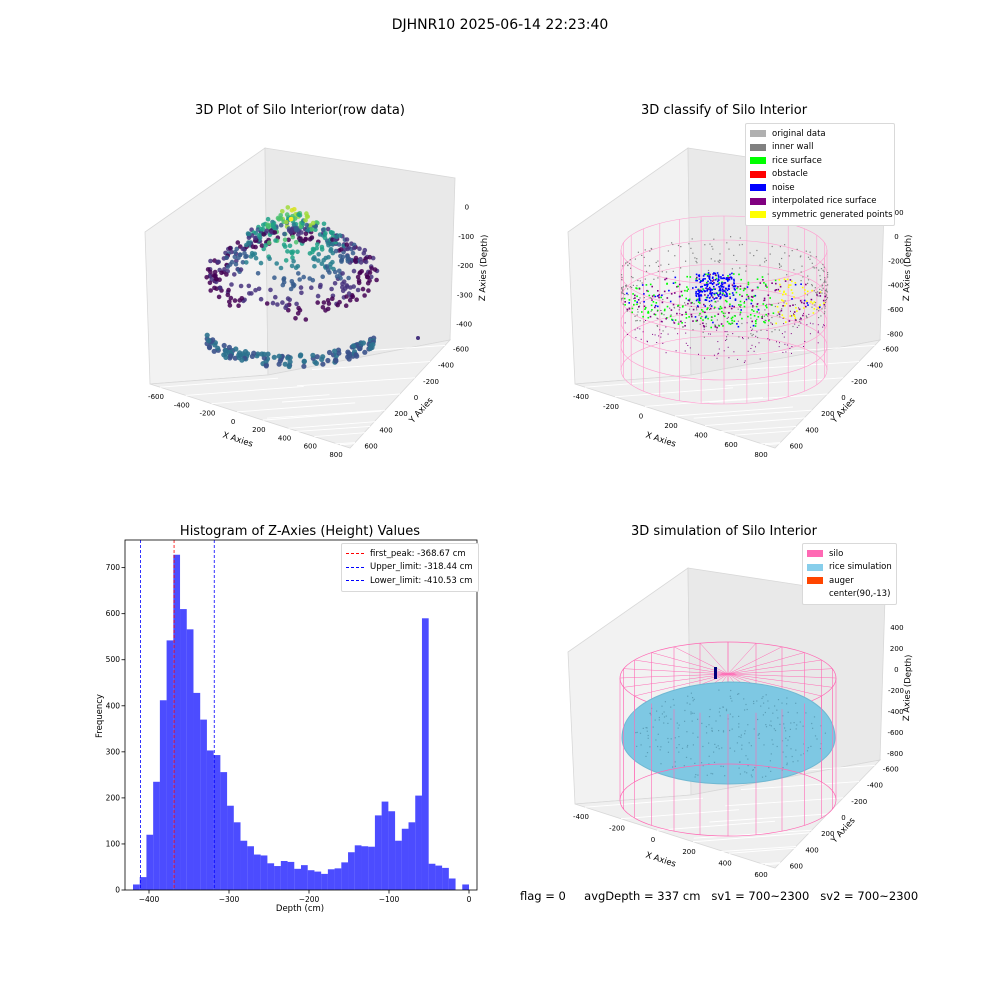 The image size is (1000, 1000). What do you see at coordinates (721, 447) in the screenshot?
I see `cls-y-gridline` at bounding box center [721, 447].